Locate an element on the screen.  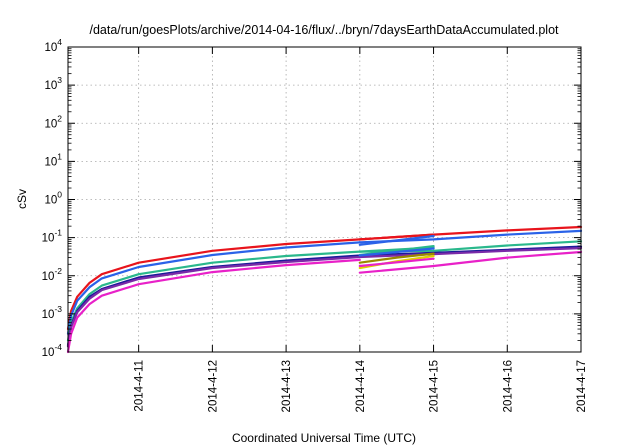
y-tick-label: 10⁻³ is located at coordinates (52, 312).